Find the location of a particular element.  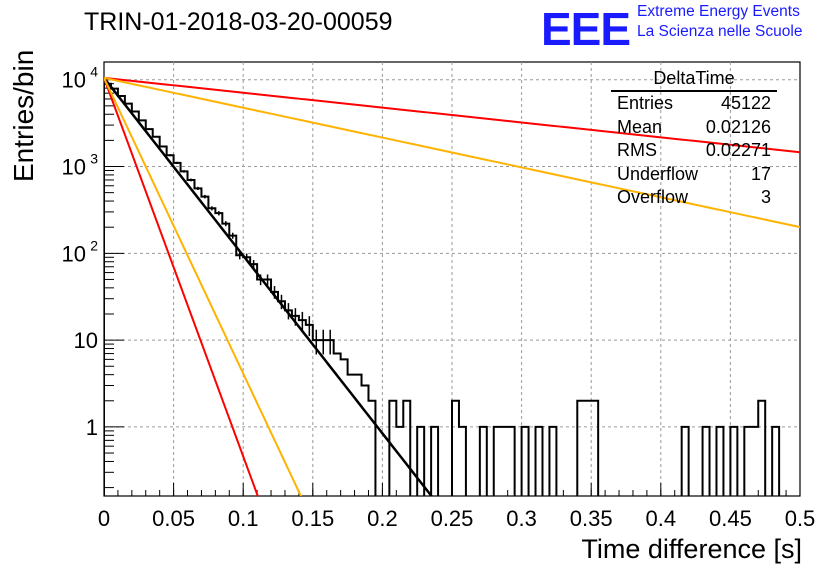

chart-title: TRIN-01-2018-03-20-00059 is located at coordinates (238, 22).